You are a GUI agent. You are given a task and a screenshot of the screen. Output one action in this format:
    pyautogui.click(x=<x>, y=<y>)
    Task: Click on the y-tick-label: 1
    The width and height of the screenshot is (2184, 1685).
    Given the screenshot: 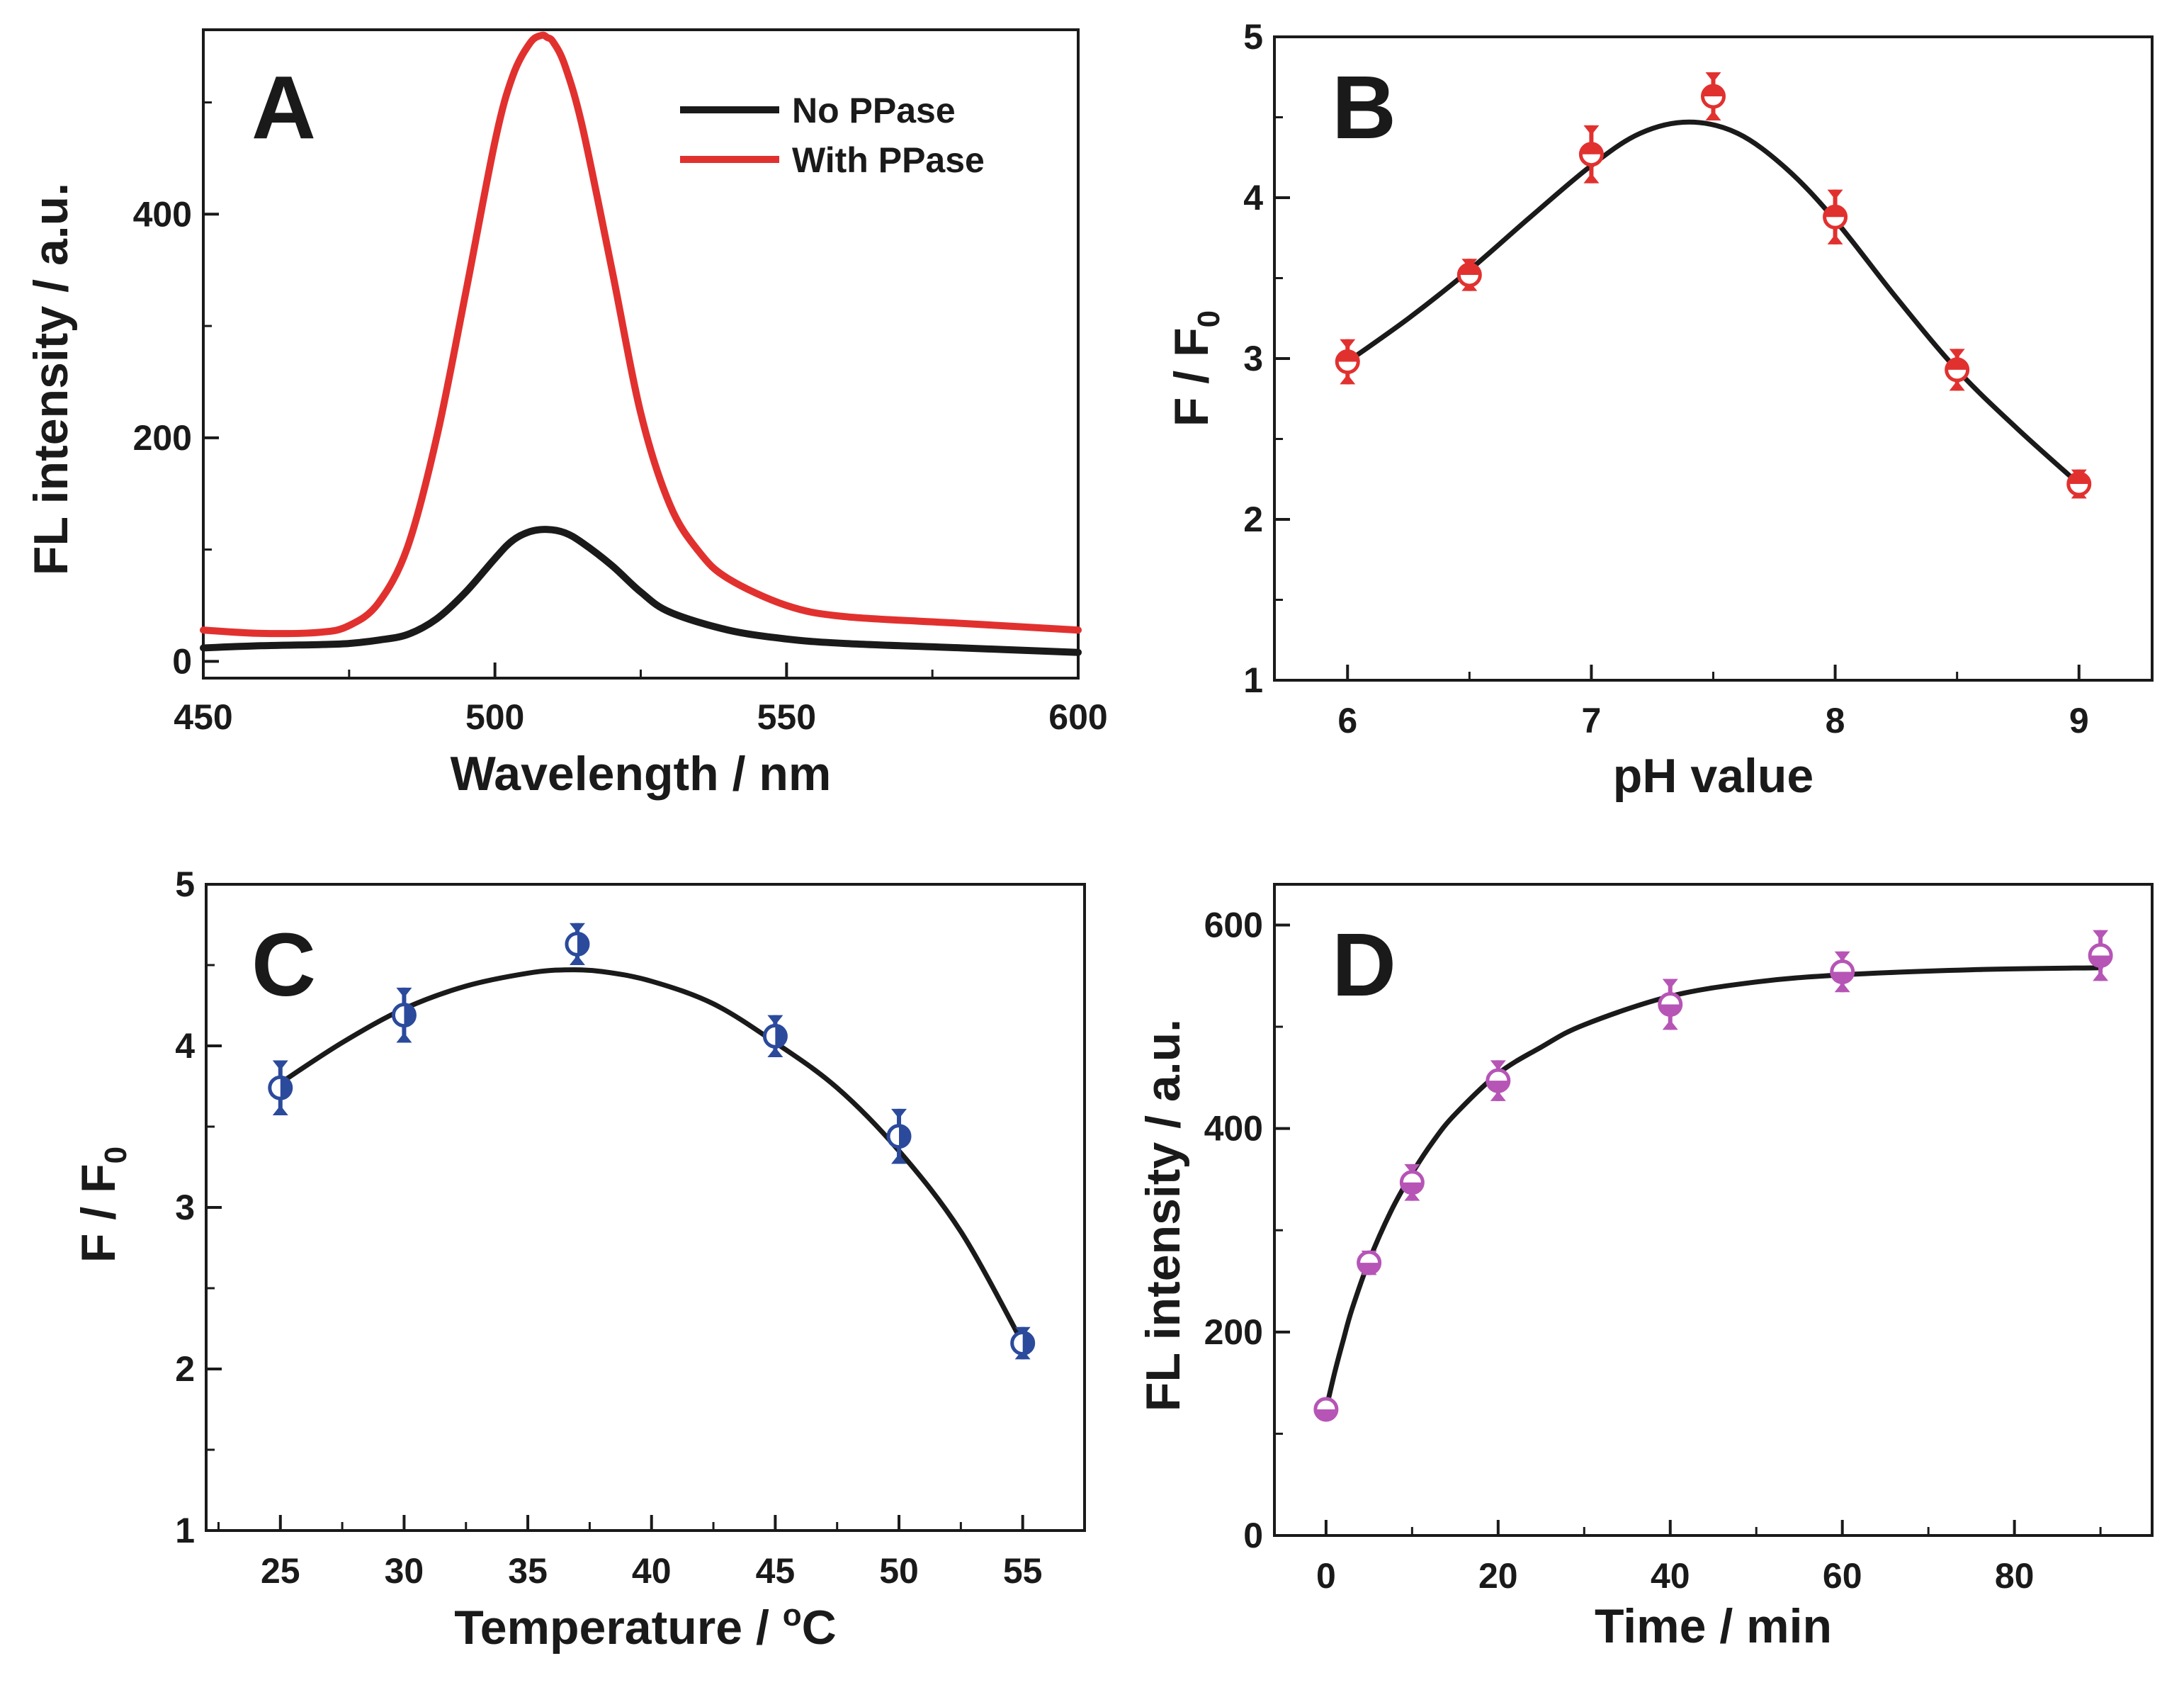 What is the action you would take?
    pyautogui.click(x=1253, y=680)
    